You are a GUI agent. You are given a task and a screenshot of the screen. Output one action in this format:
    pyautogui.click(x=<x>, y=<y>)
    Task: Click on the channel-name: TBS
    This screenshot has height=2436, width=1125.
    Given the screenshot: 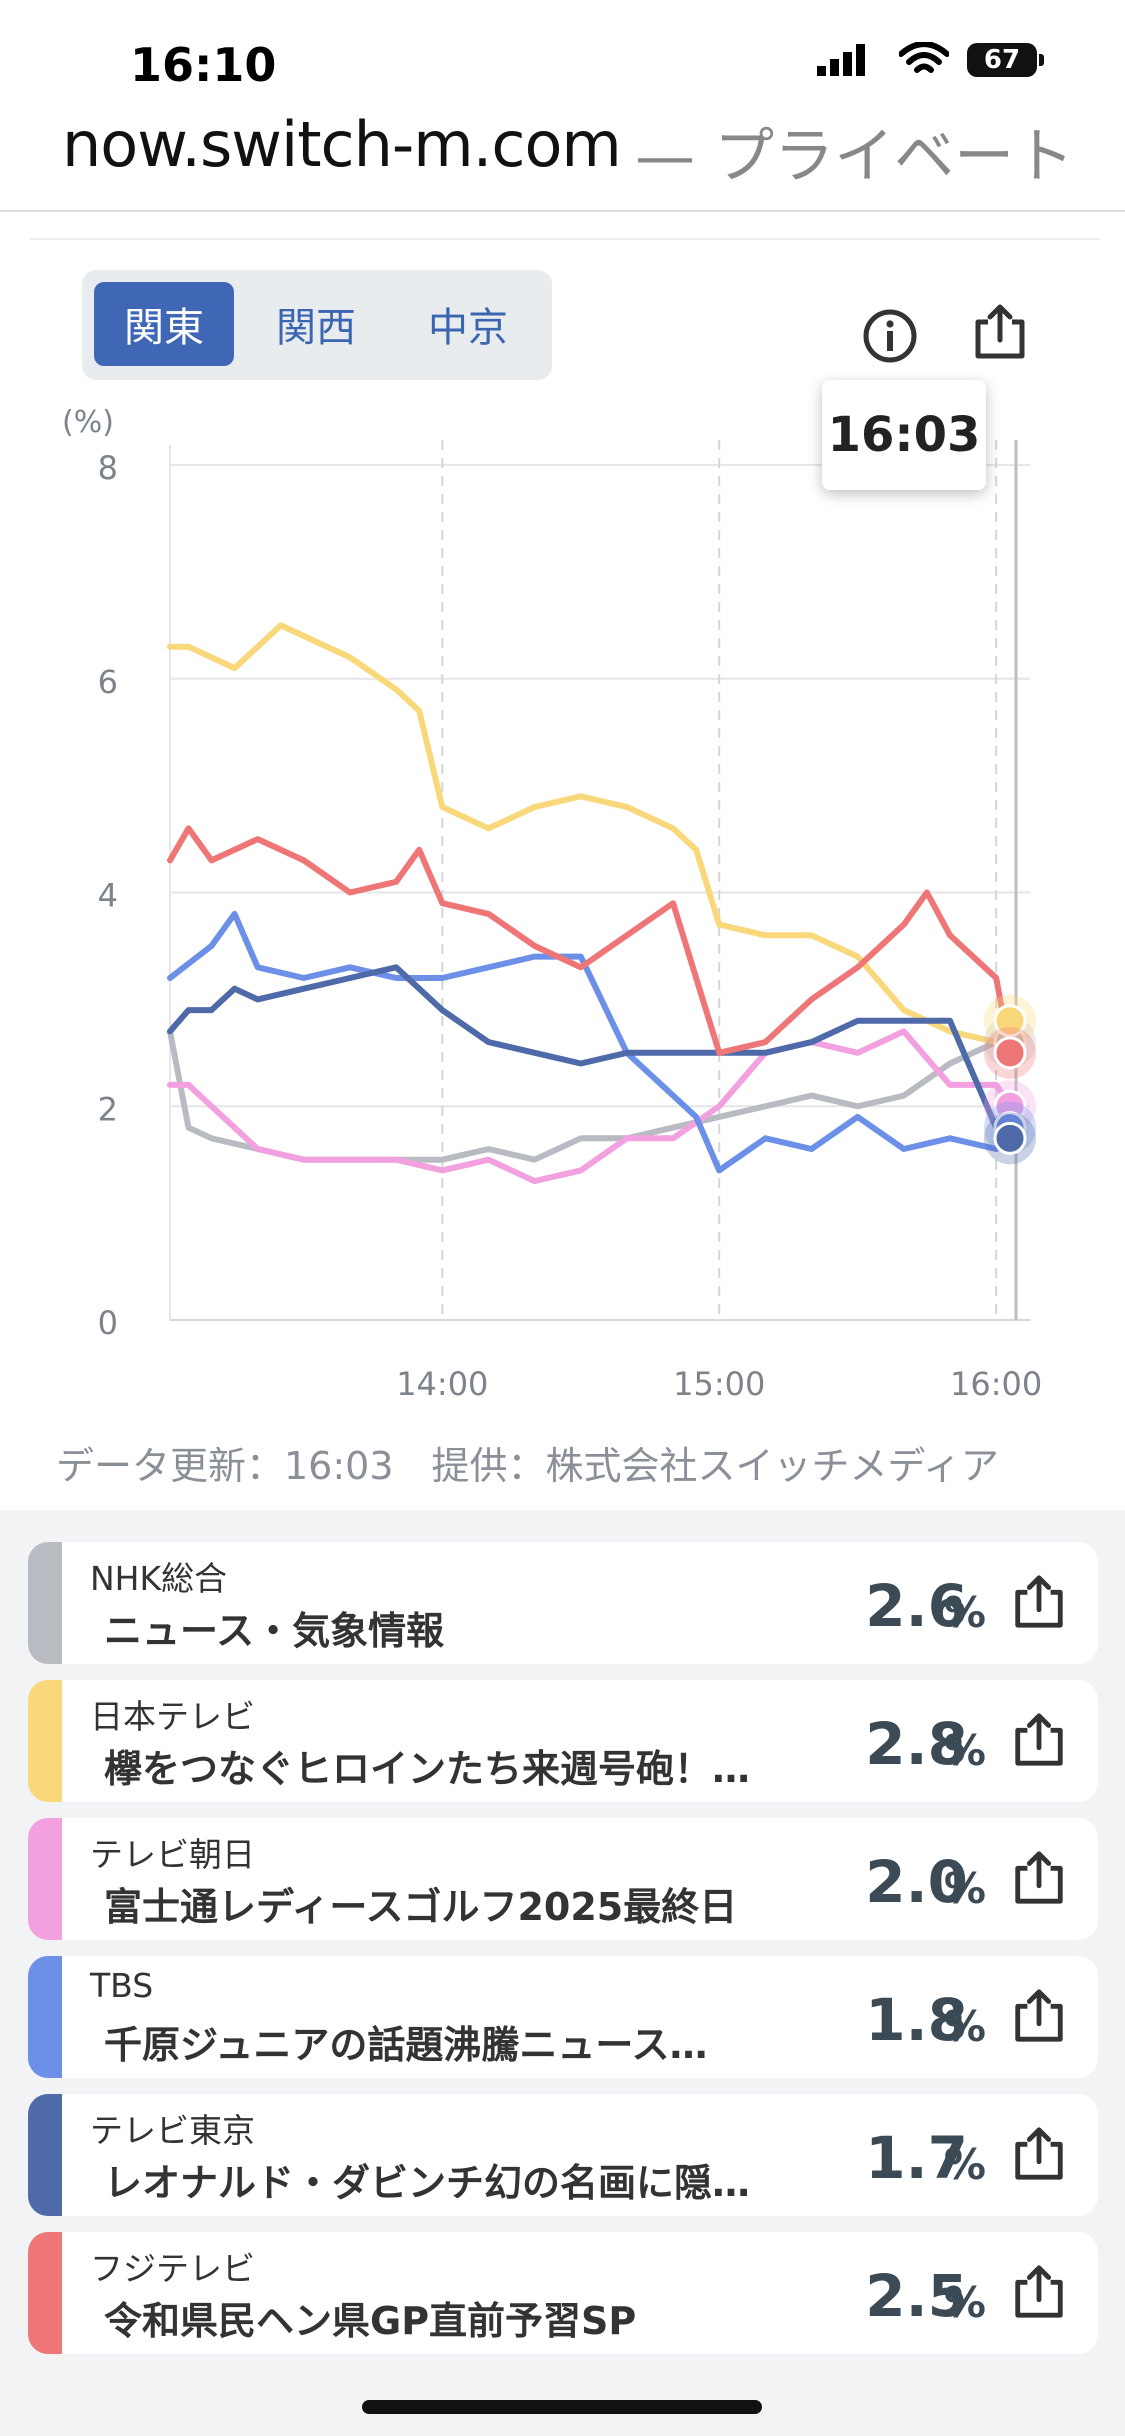 What is the action you would take?
    pyautogui.click(x=122, y=1985)
    